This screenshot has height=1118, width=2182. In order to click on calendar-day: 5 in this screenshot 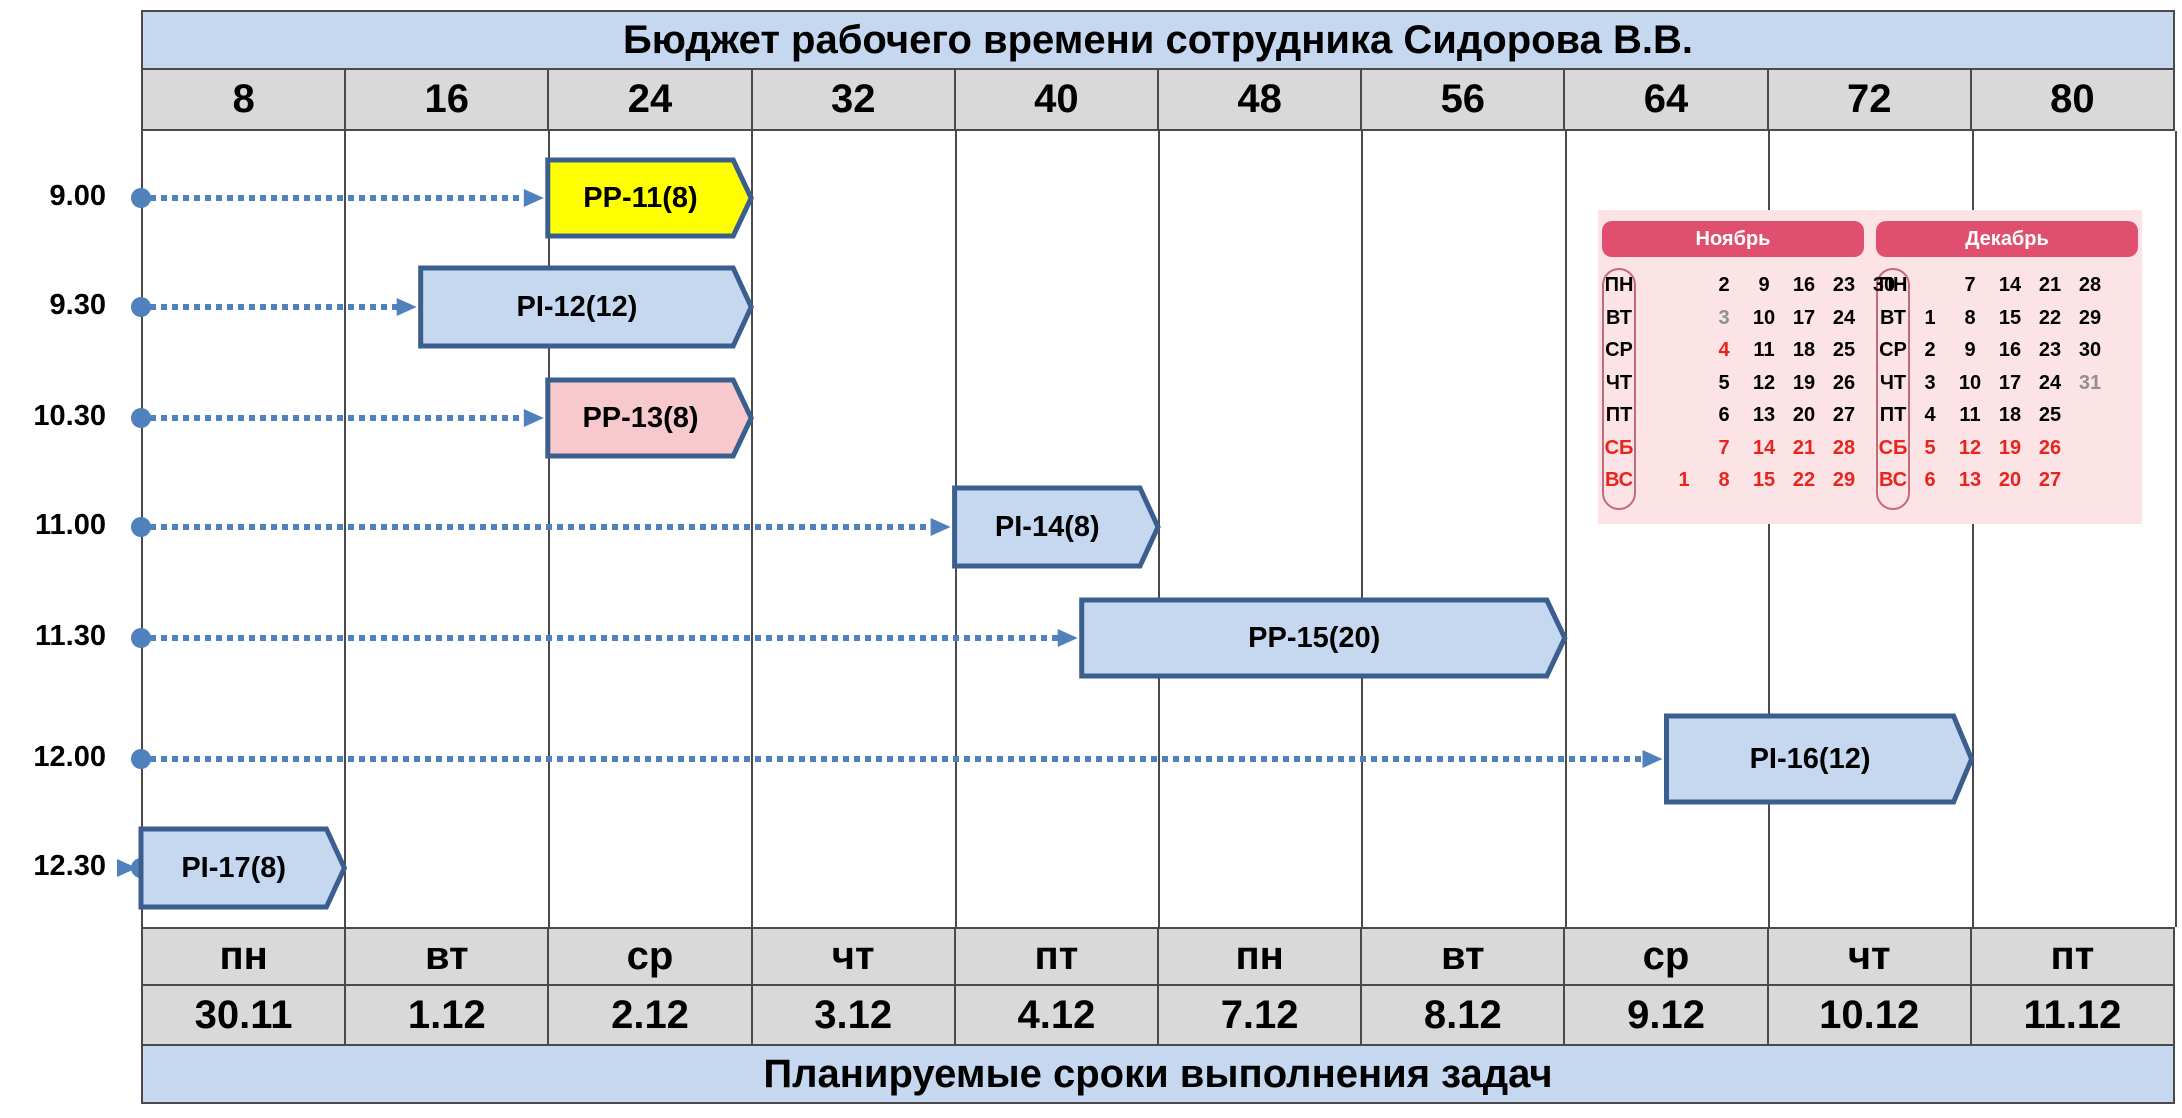, I will do `click(1930, 447)`.